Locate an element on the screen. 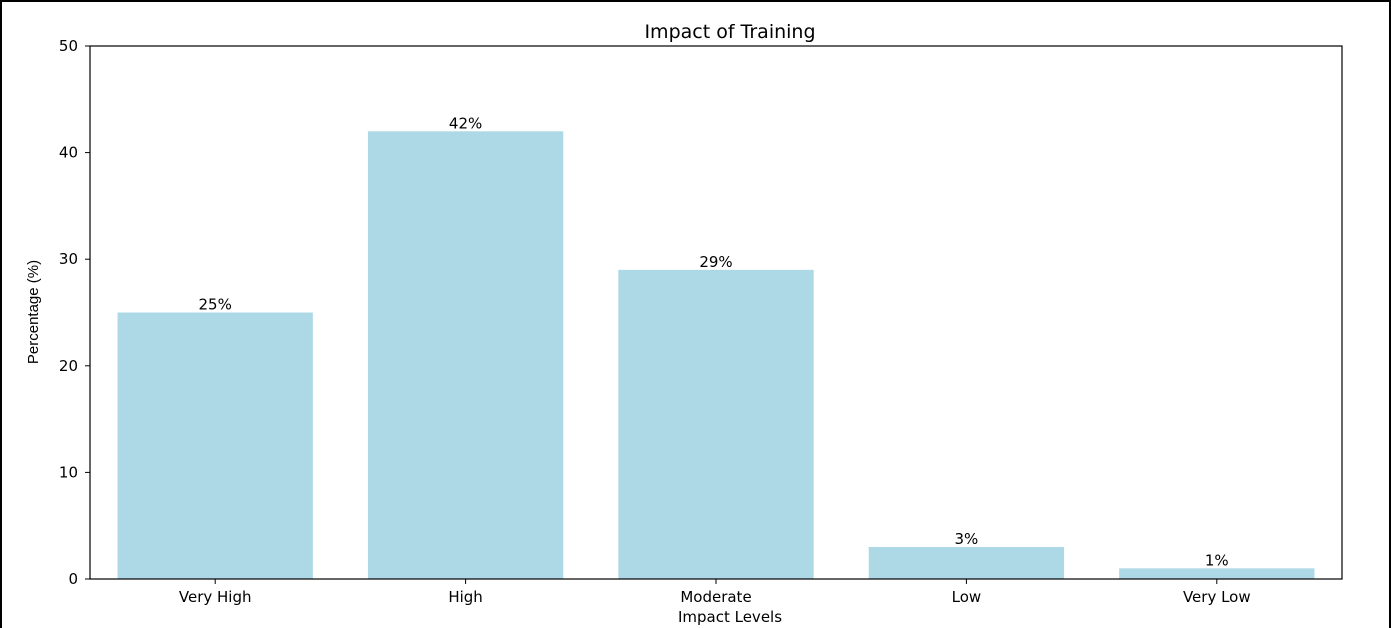 Image resolution: width=1391 pixels, height=628 pixels. x-tick-label-very-low: Very Low is located at coordinates (1217, 597).